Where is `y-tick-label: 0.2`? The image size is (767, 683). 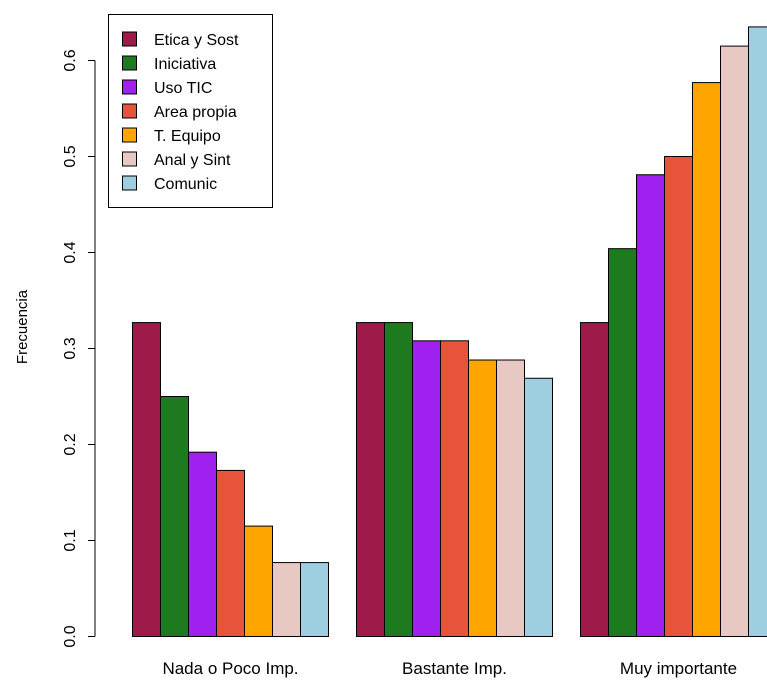
y-tick-label: 0.2 is located at coordinates (70, 444).